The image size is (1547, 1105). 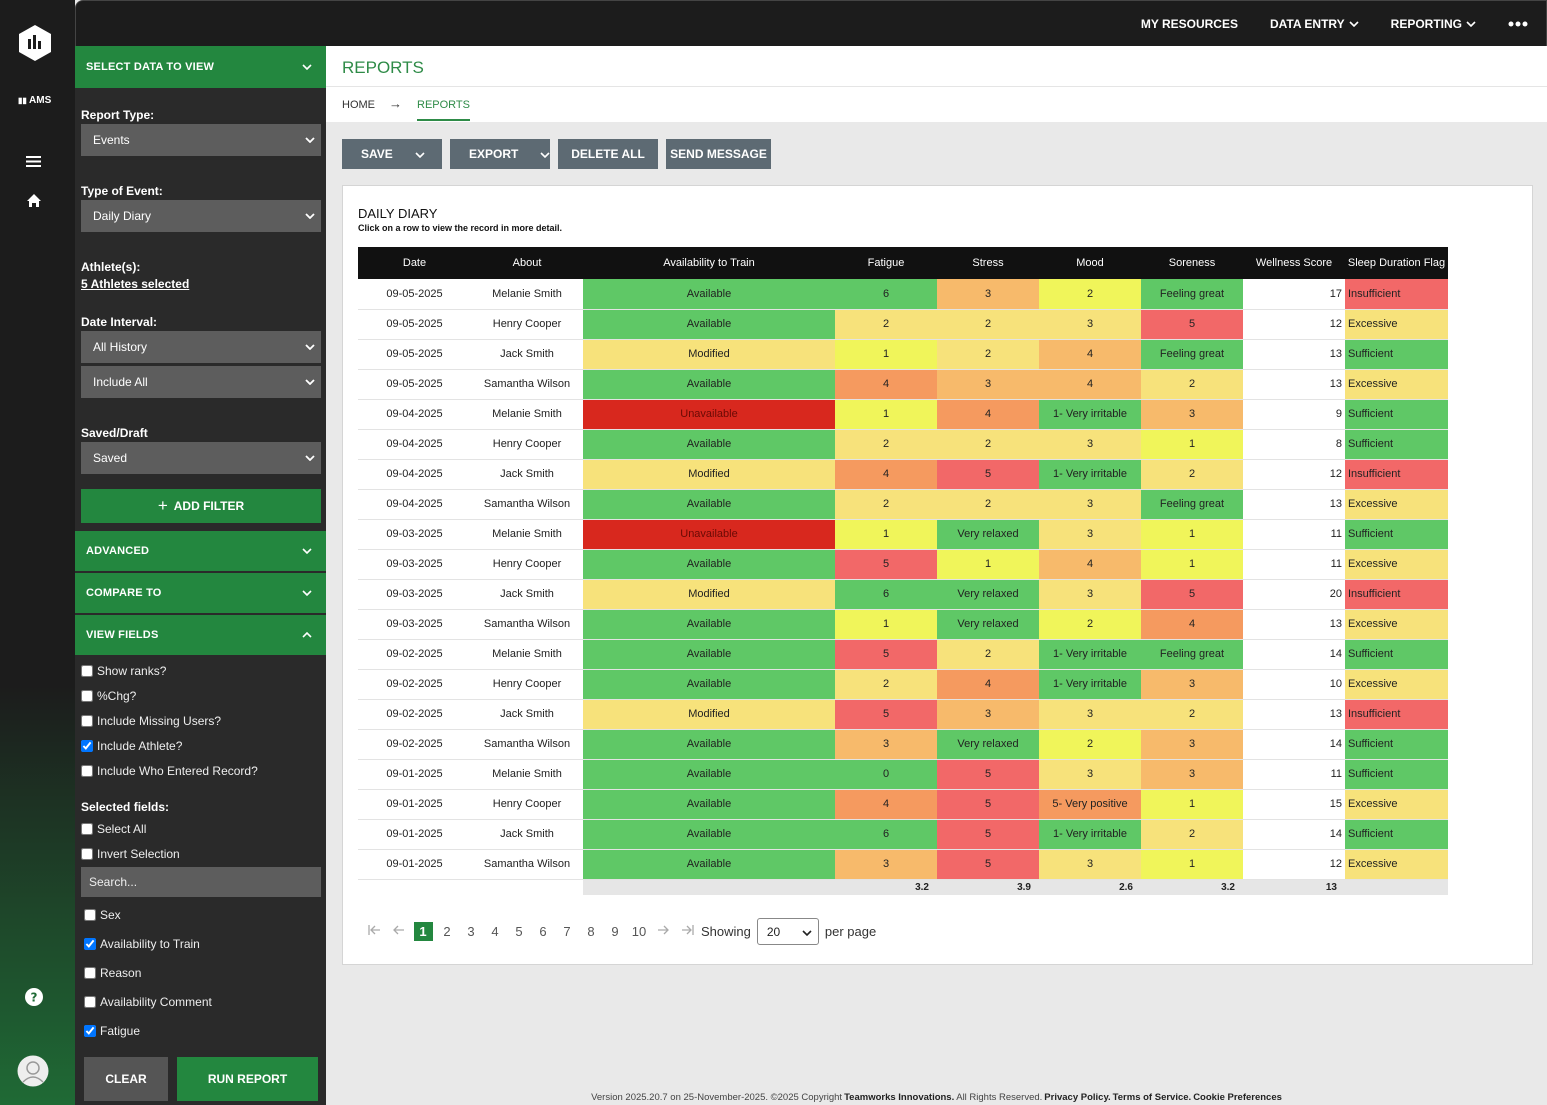 I want to click on page-link: 9, so click(x=615, y=931).